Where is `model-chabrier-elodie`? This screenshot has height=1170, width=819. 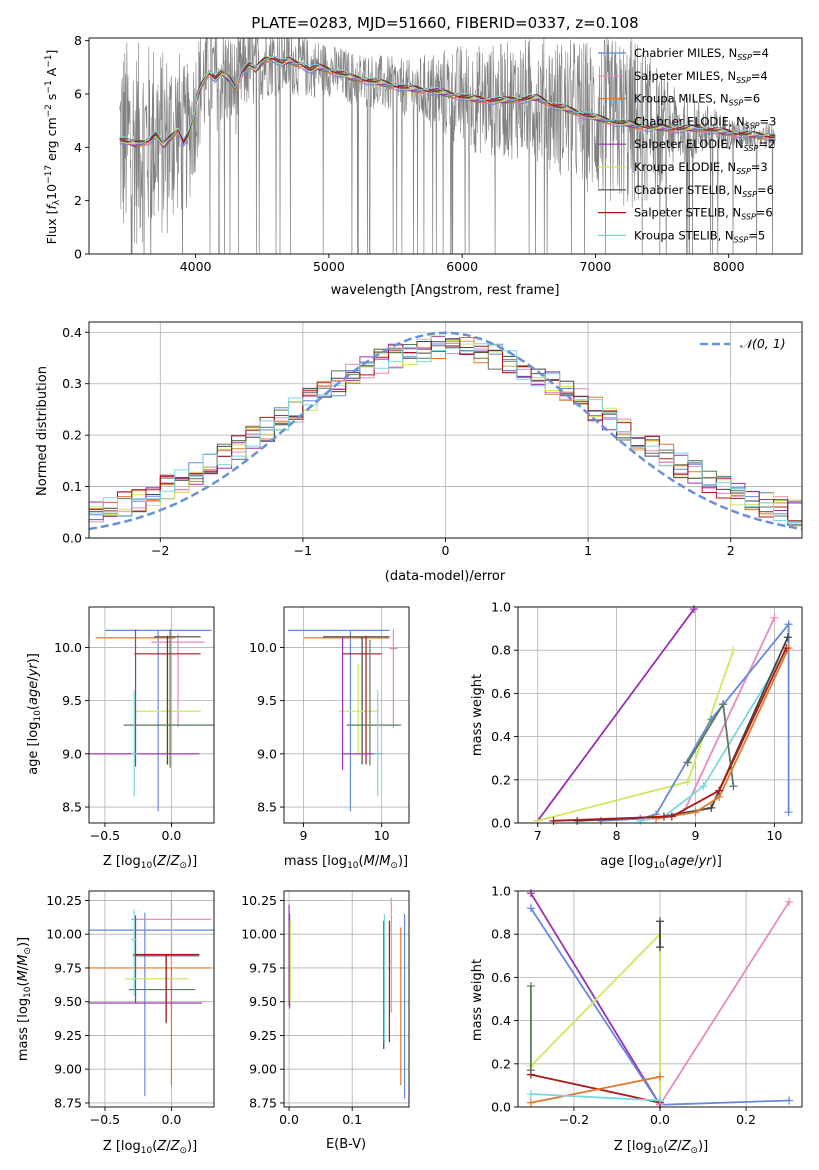 model-chabrier-elodie is located at coordinates (447, 102).